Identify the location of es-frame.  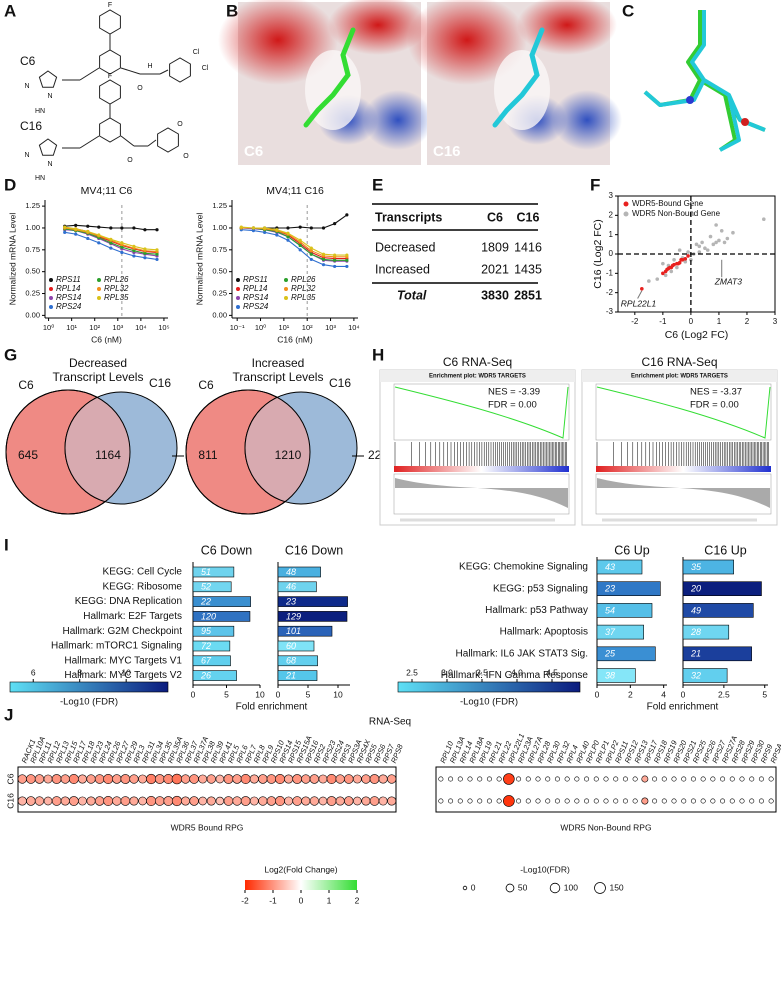
(481, 412).